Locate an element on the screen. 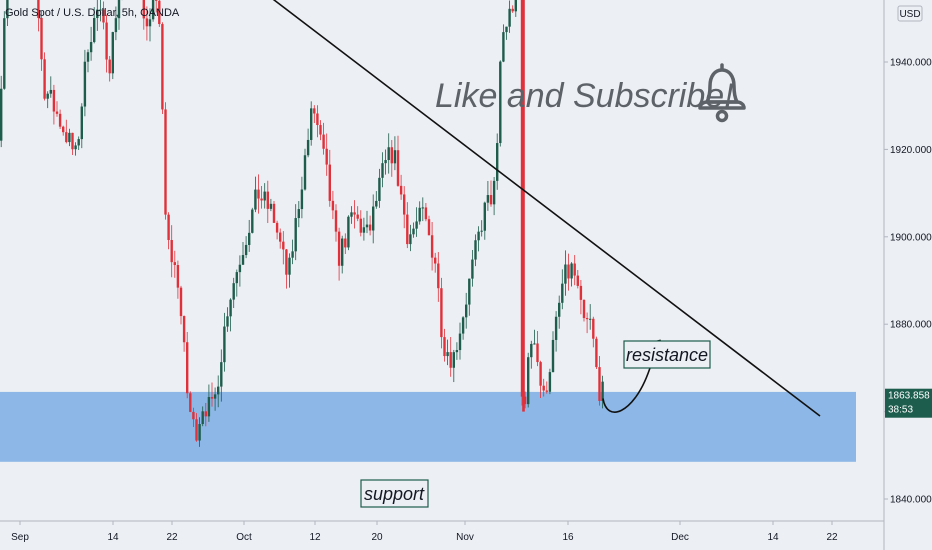  currency-badge: USD is located at coordinates (910, 13).